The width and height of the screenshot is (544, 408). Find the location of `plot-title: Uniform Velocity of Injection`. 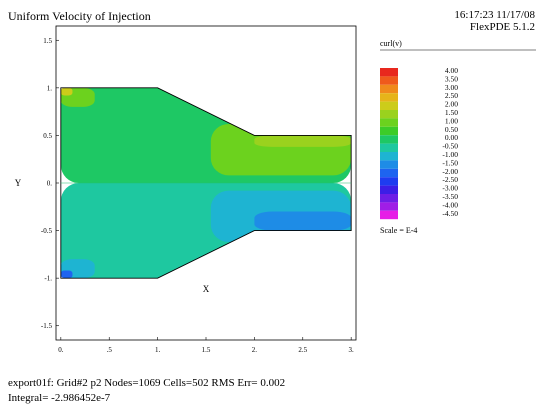

plot-title: Uniform Velocity of Injection is located at coordinates (79, 16).